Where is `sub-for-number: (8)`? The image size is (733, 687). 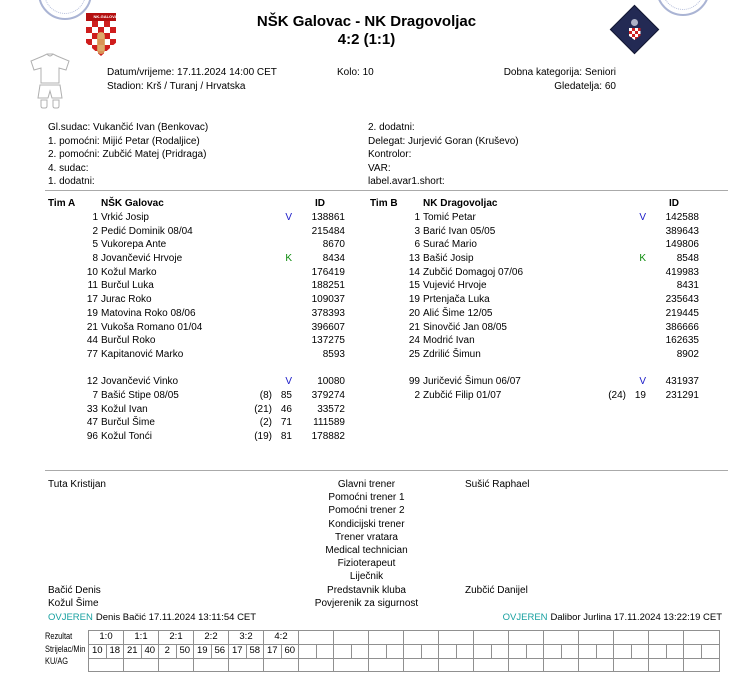 sub-for-number: (8) is located at coordinates (265, 395).